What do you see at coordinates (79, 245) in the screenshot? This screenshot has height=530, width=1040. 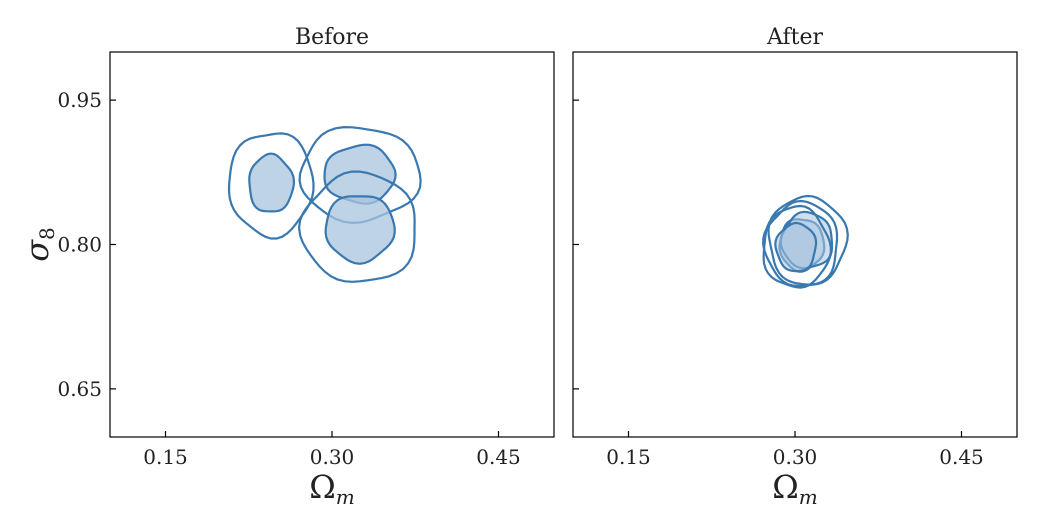 I see `y-tick-label: 0.80` at bounding box center [79, 245].